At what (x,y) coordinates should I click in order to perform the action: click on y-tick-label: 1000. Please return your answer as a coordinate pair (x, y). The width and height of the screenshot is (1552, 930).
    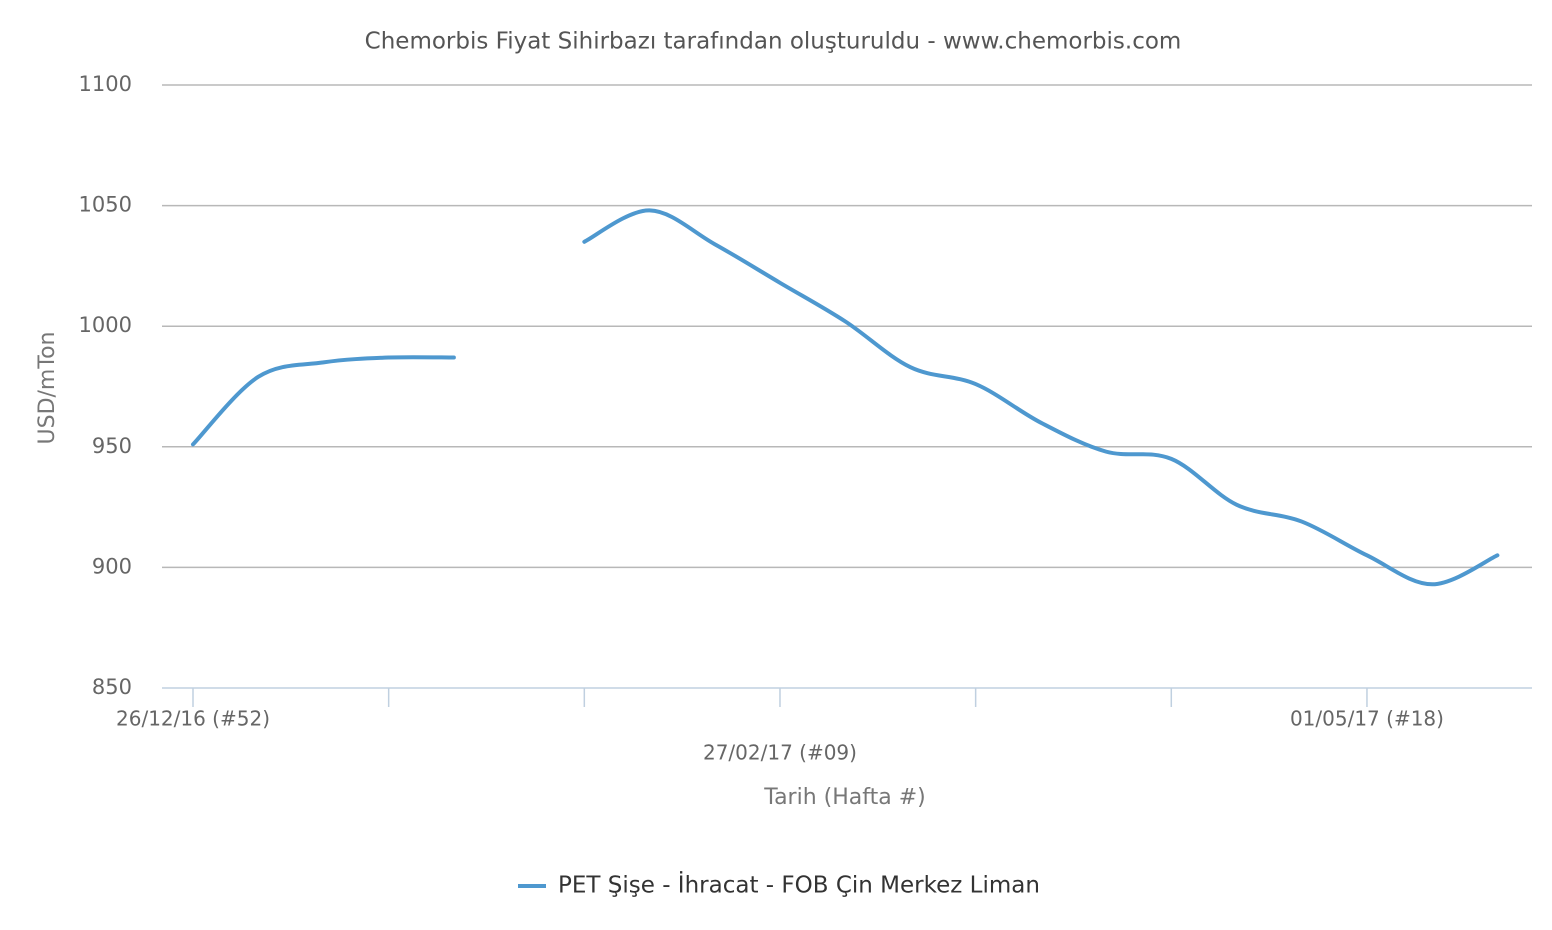
    Looking at the image, I should click on (105, 325).